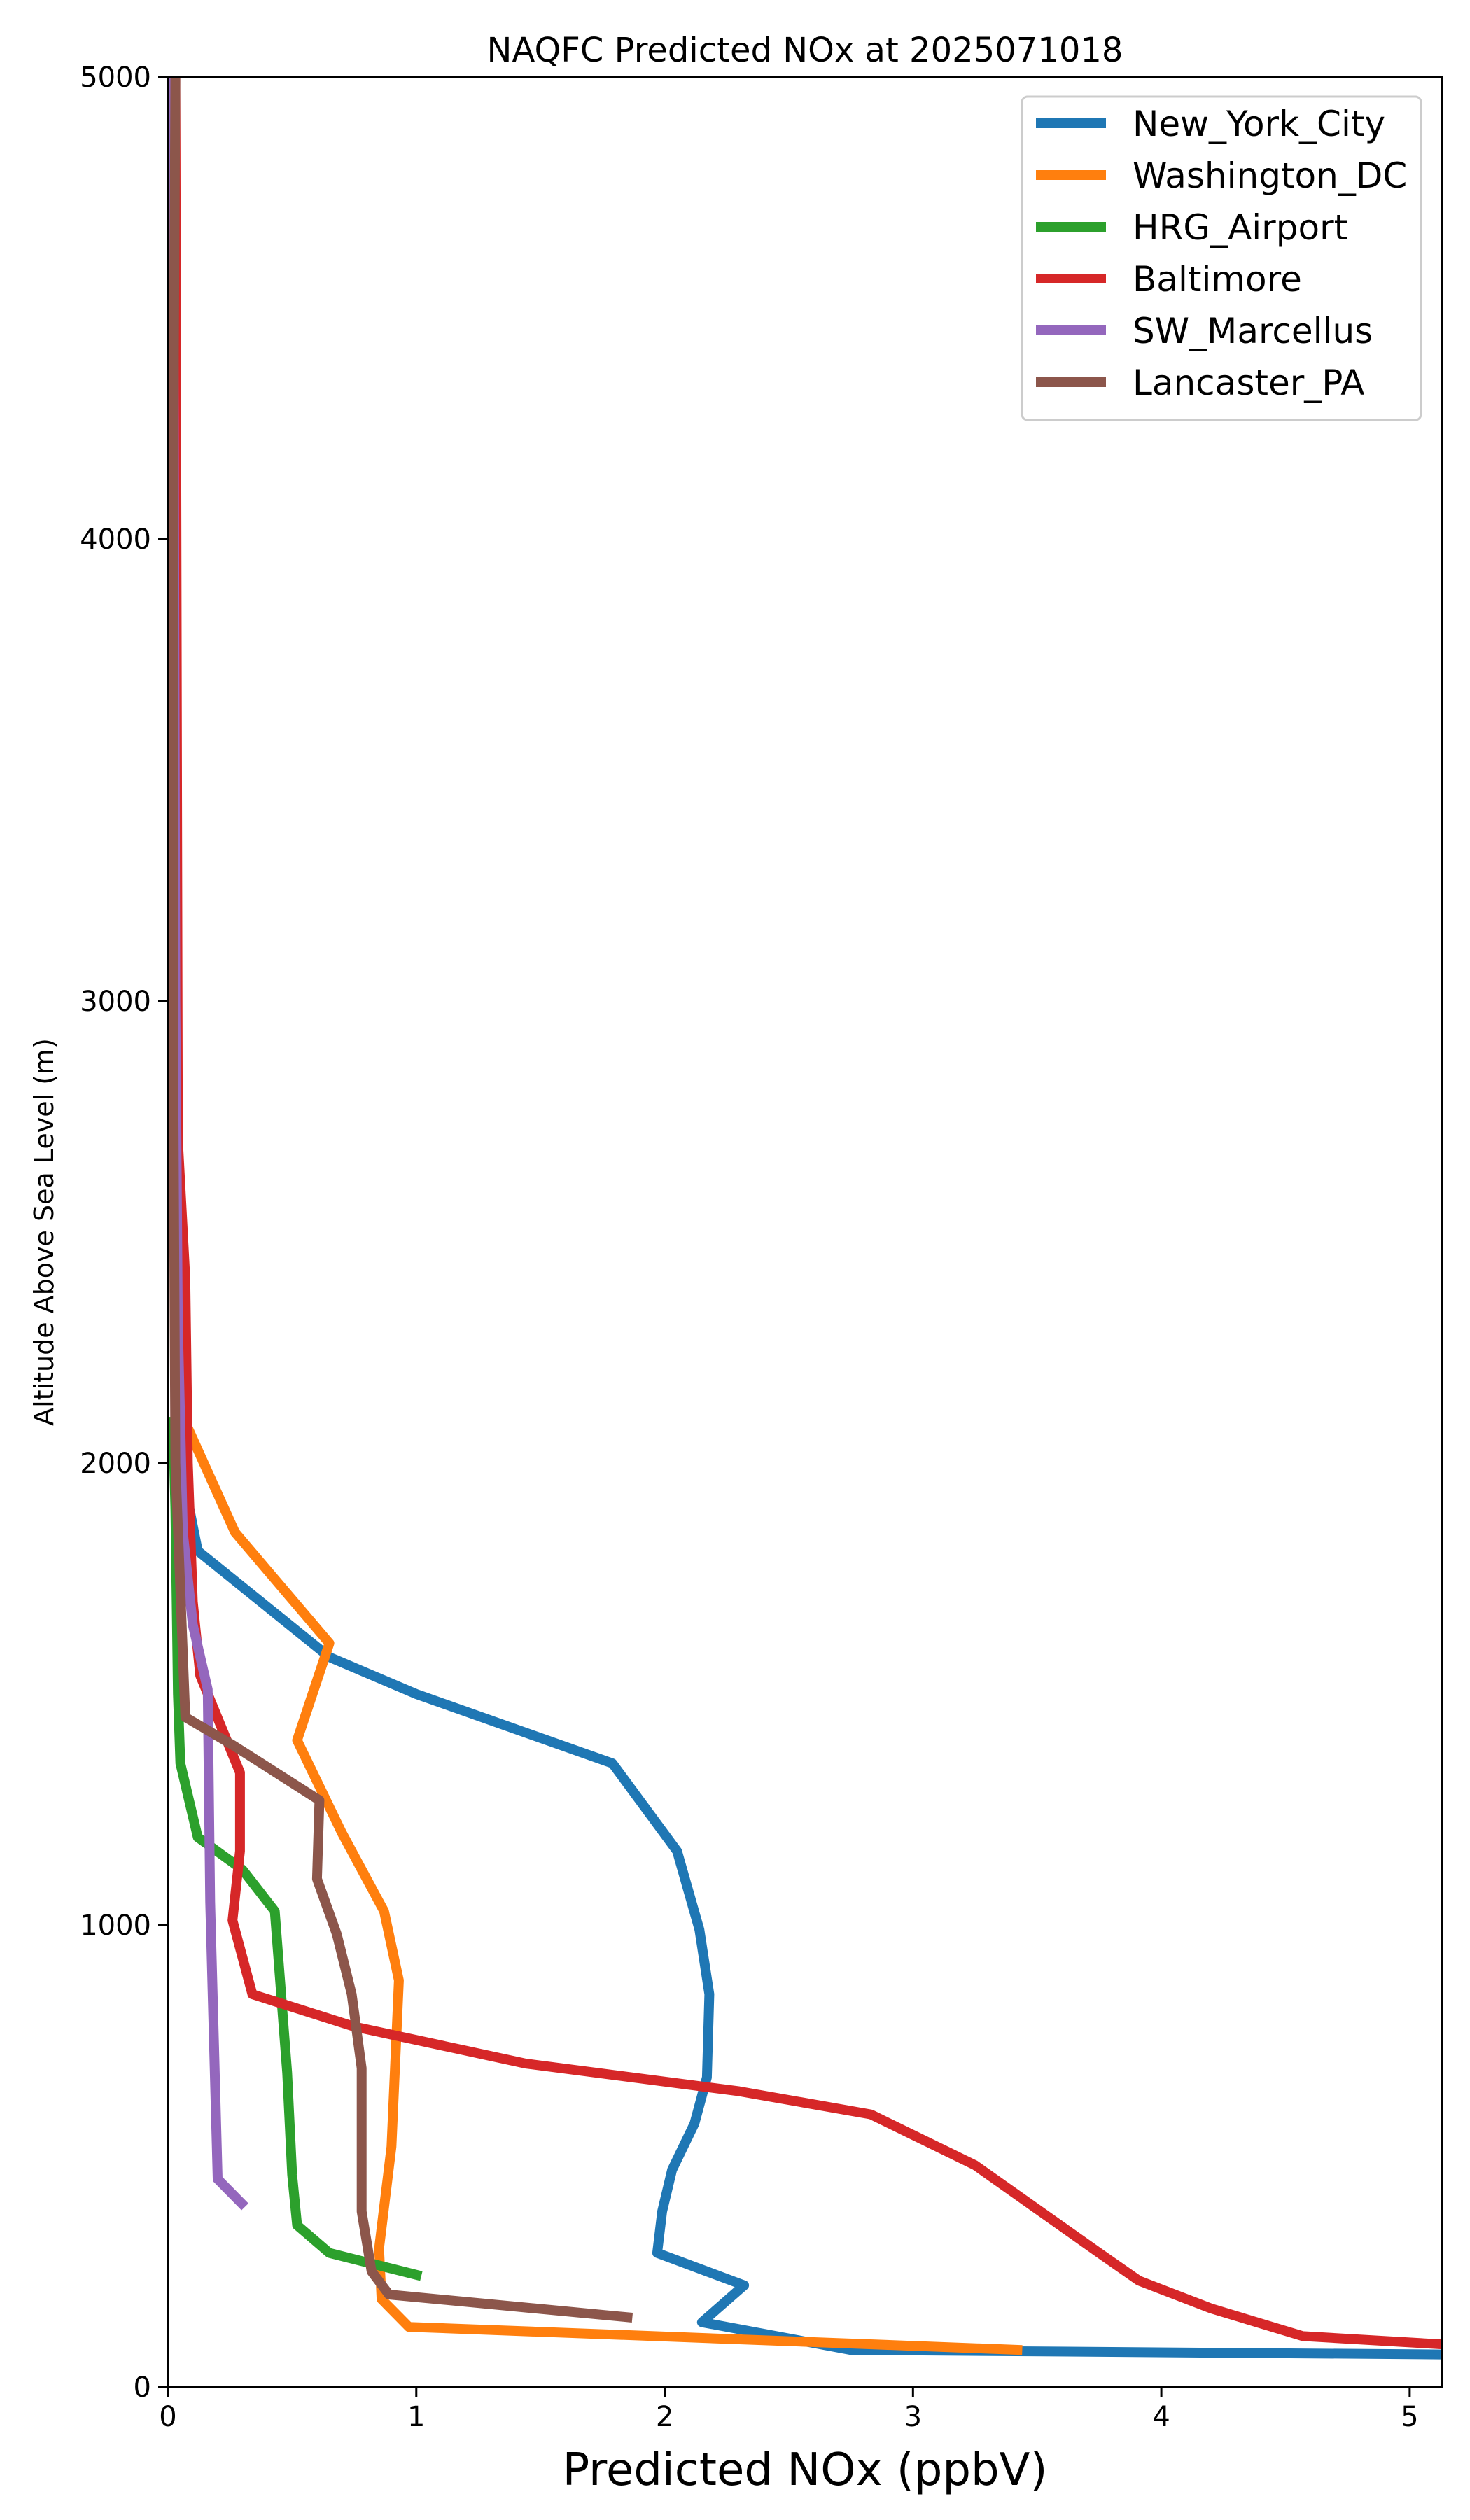 Image resolution: width=1470 pixels, height=2520 pixels. What do you see at coordinates (1240, 227) in the screenshot?
I see `legend-label: HRG_Airport` at bounding box center [1240, 227].